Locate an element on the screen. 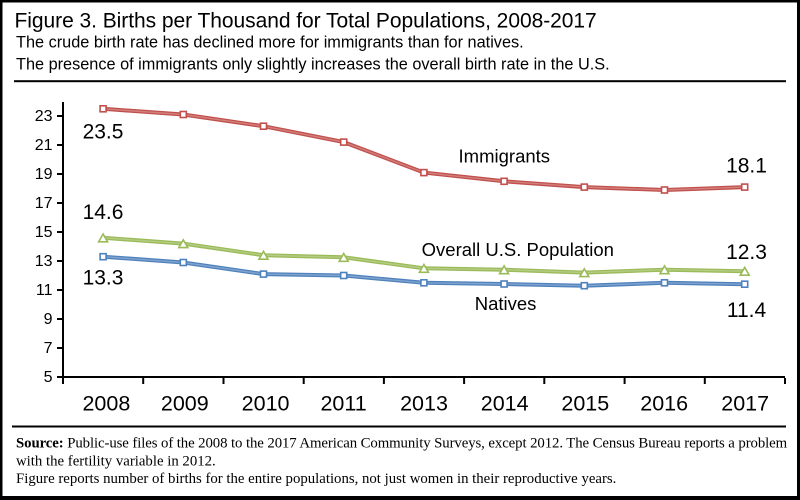  svg-text: 19 is located at coordinates (44, 174).